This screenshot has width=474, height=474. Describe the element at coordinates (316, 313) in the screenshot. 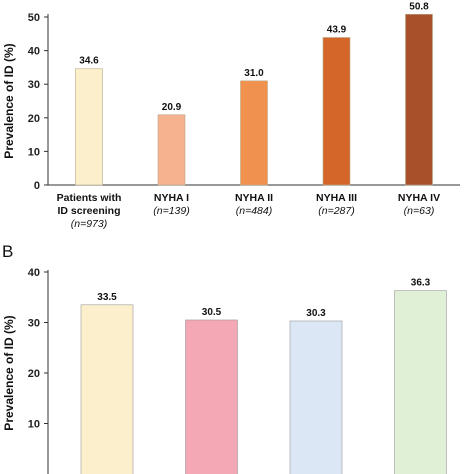

I see `data-label-b: 30.3` at that location.